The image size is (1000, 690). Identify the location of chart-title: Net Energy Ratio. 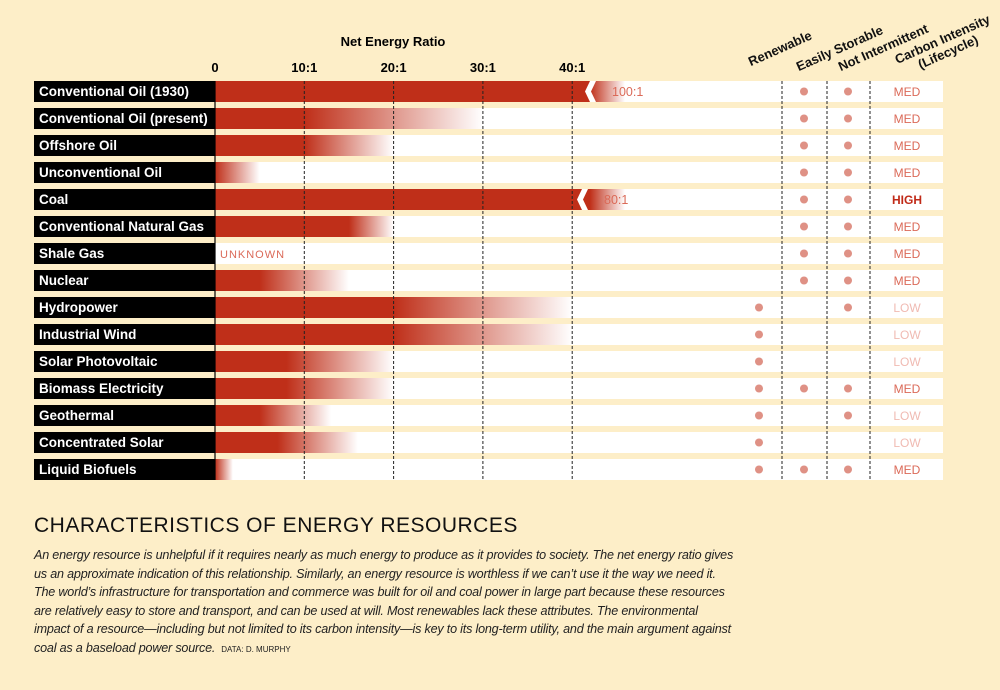
(393, 41).